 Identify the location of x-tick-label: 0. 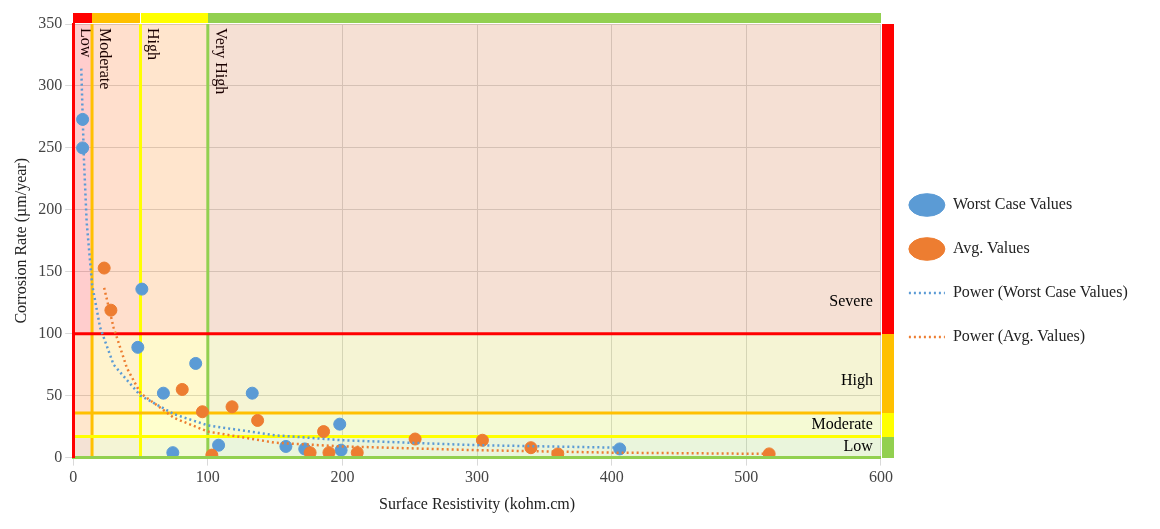
(73, 477).